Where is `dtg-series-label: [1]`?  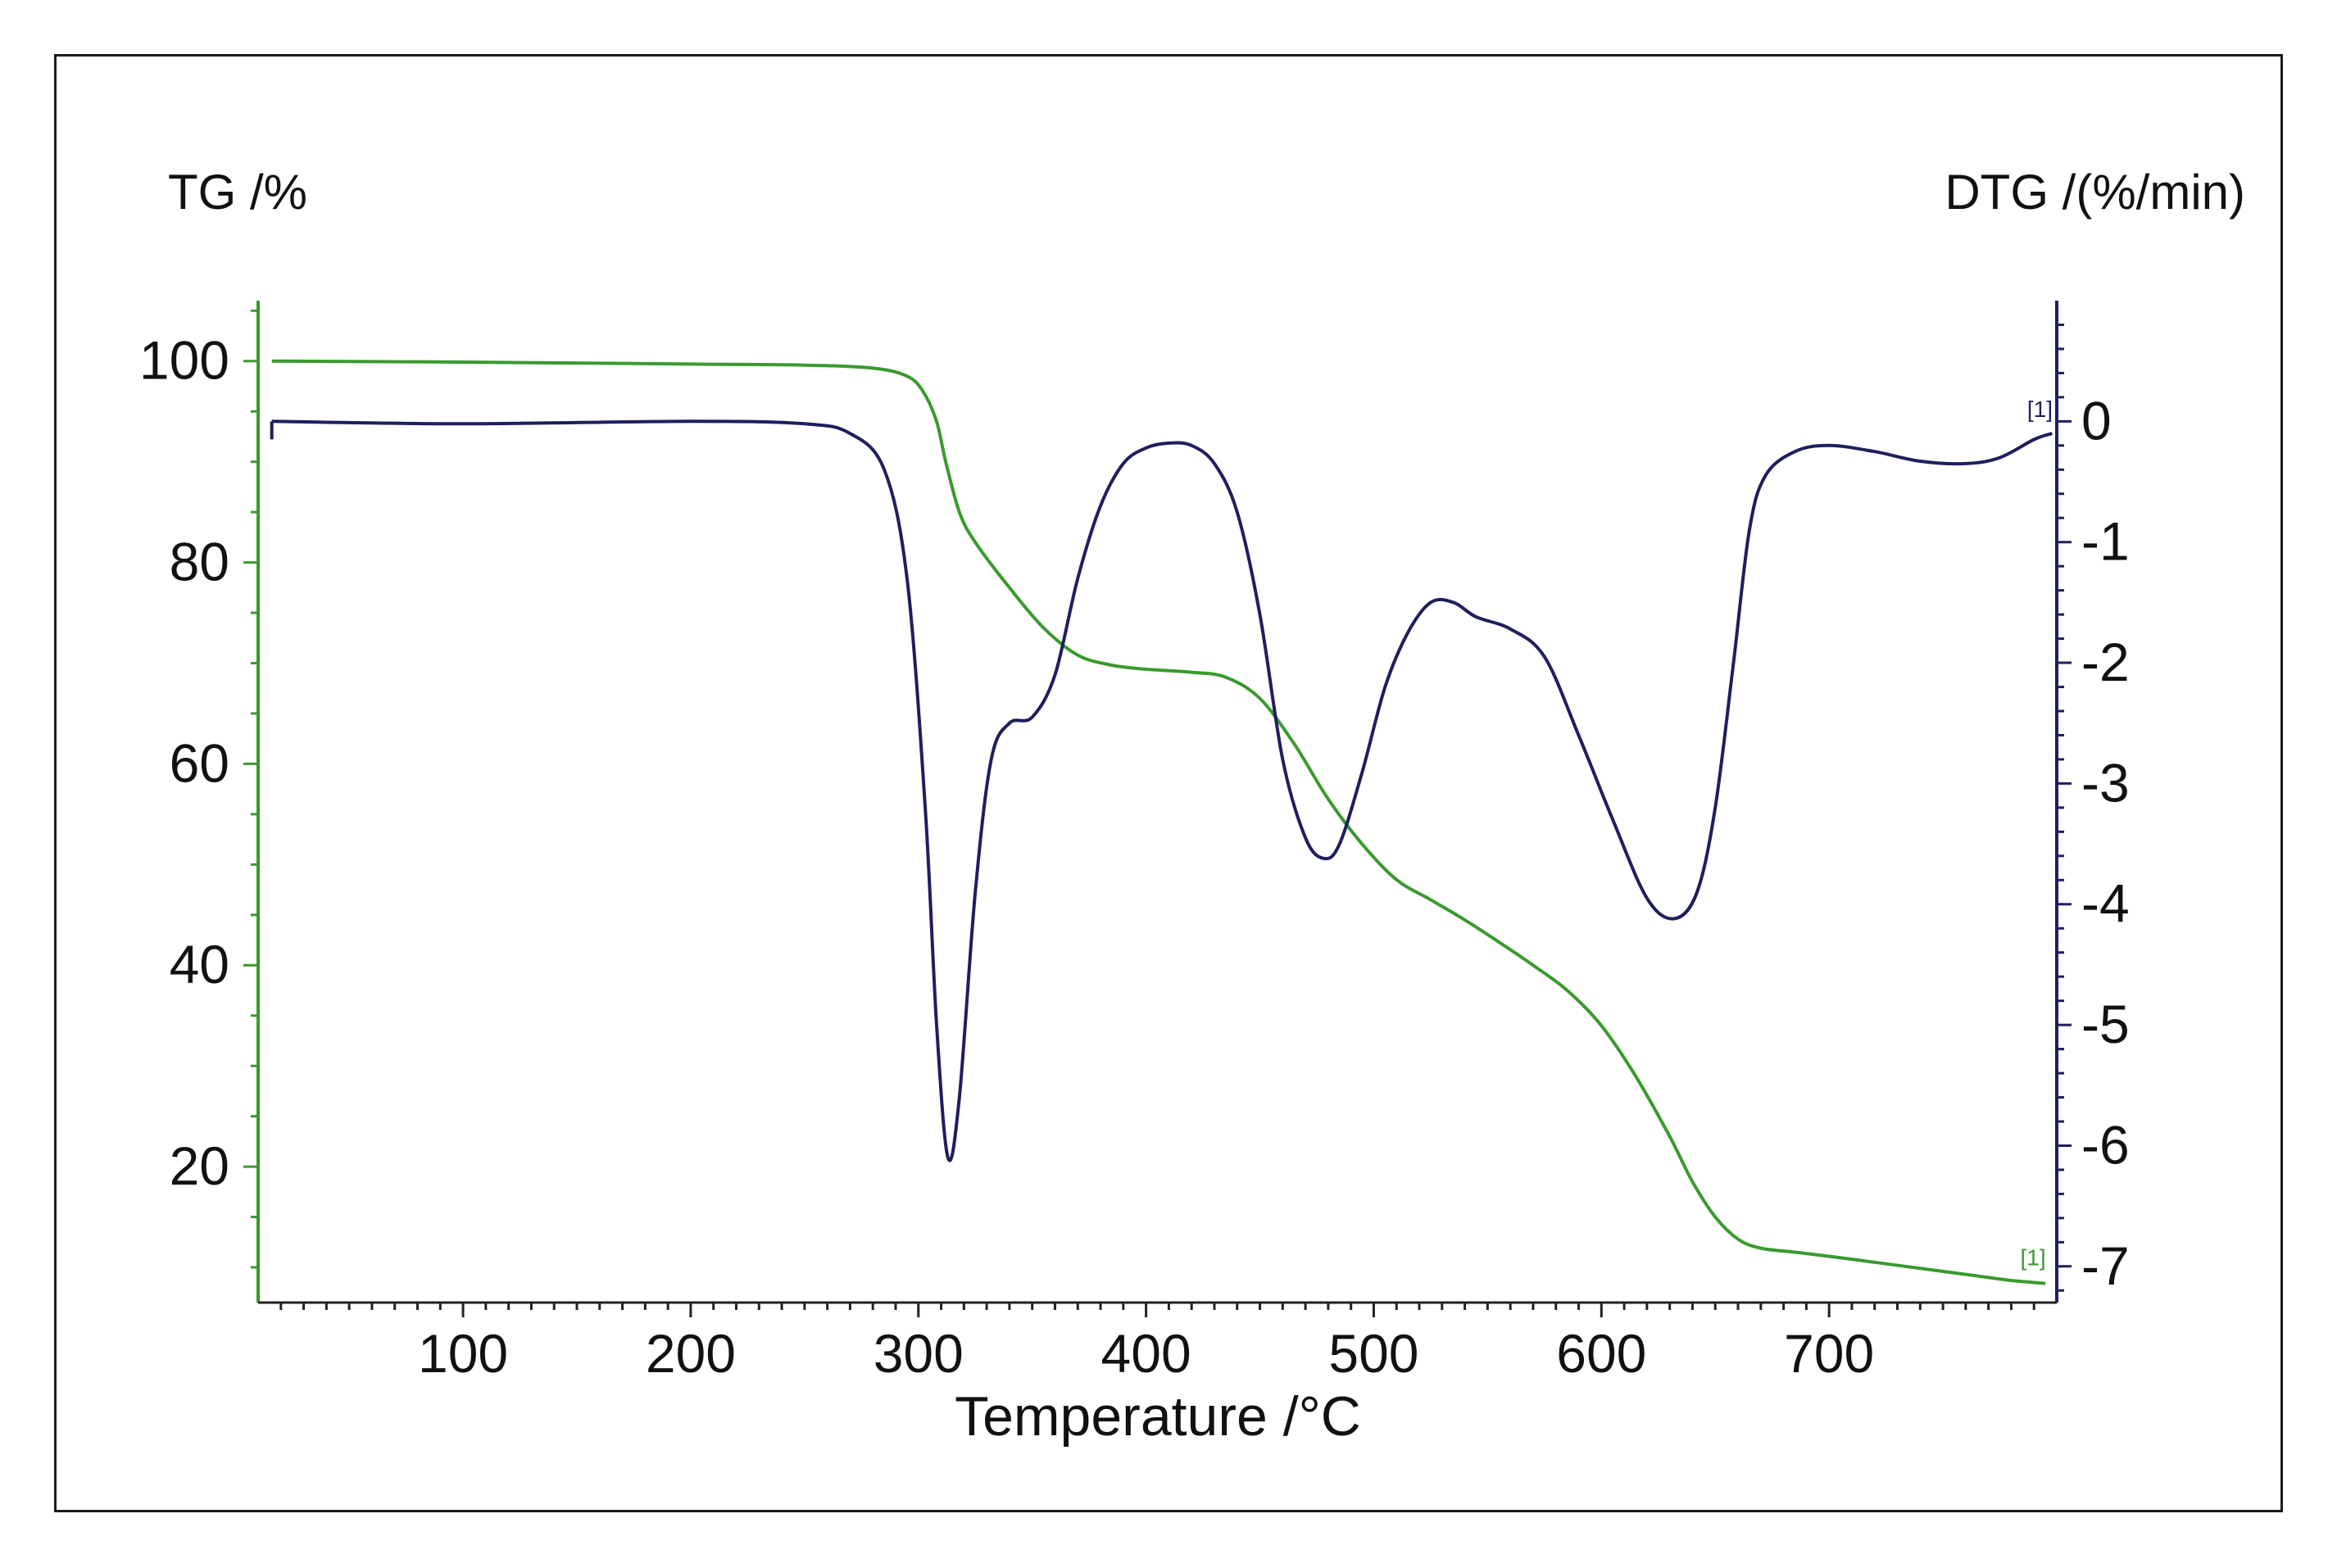
dtg-series-label: [1] is located at coordinates (2040, 410).